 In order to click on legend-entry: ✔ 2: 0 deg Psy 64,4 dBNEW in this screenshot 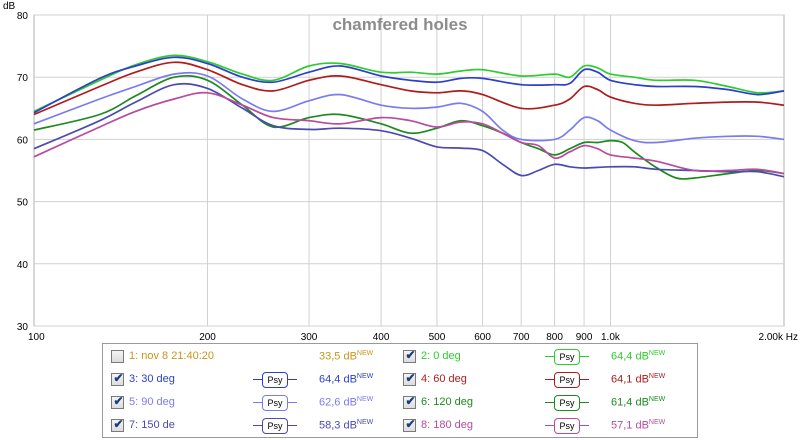, I will do `click(545, 358)`.